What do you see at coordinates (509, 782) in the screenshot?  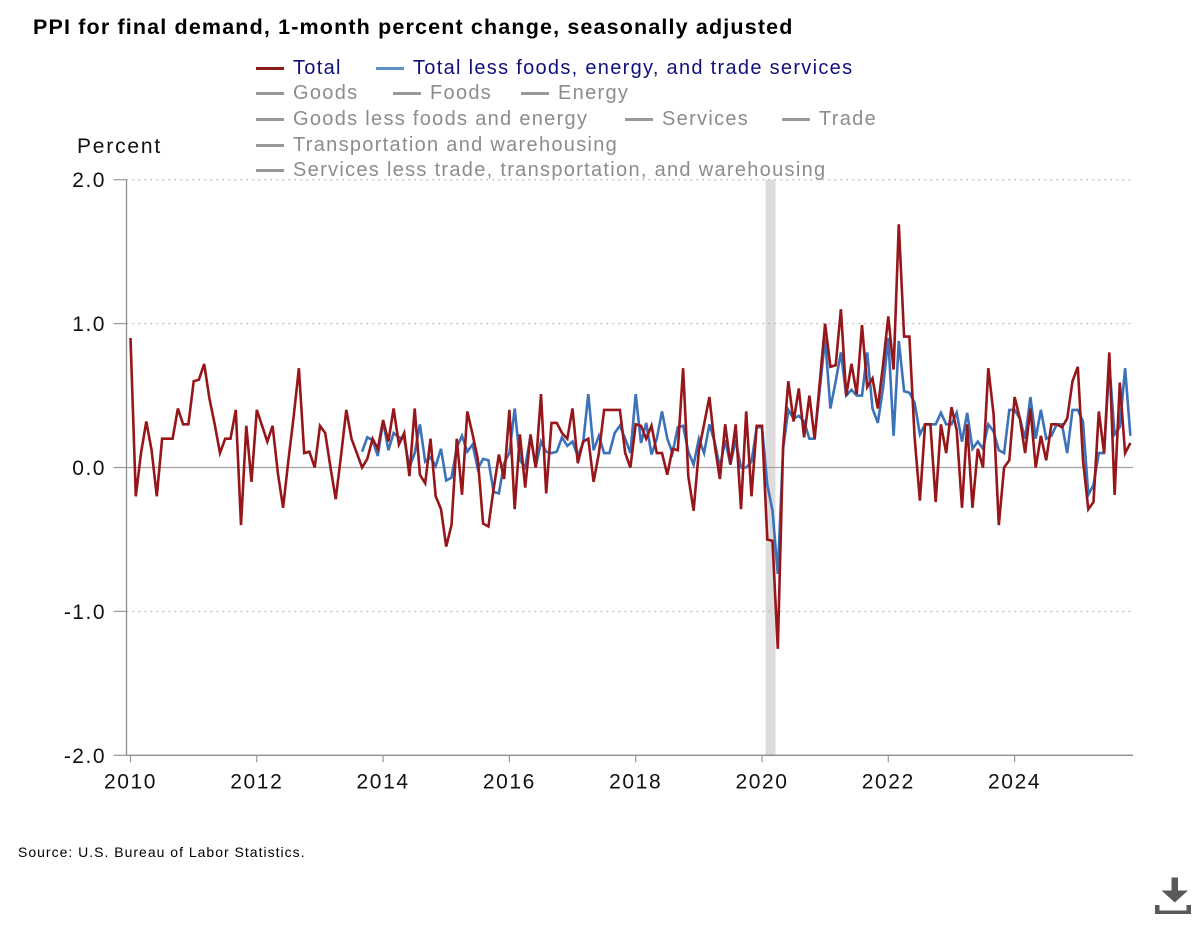 I see `svg-text: 2016` at bounding box center [509, 782].